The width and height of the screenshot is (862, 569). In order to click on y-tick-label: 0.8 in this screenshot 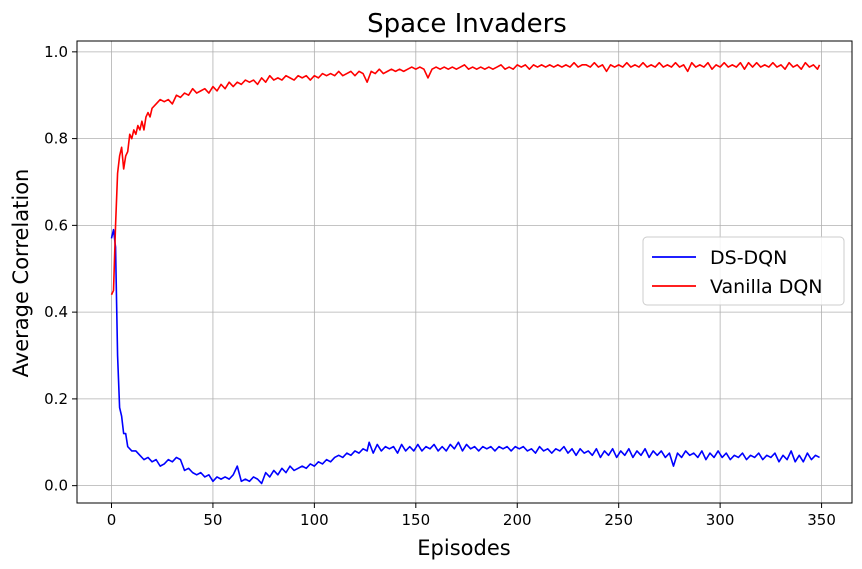, I will do `click(56, 139)`.